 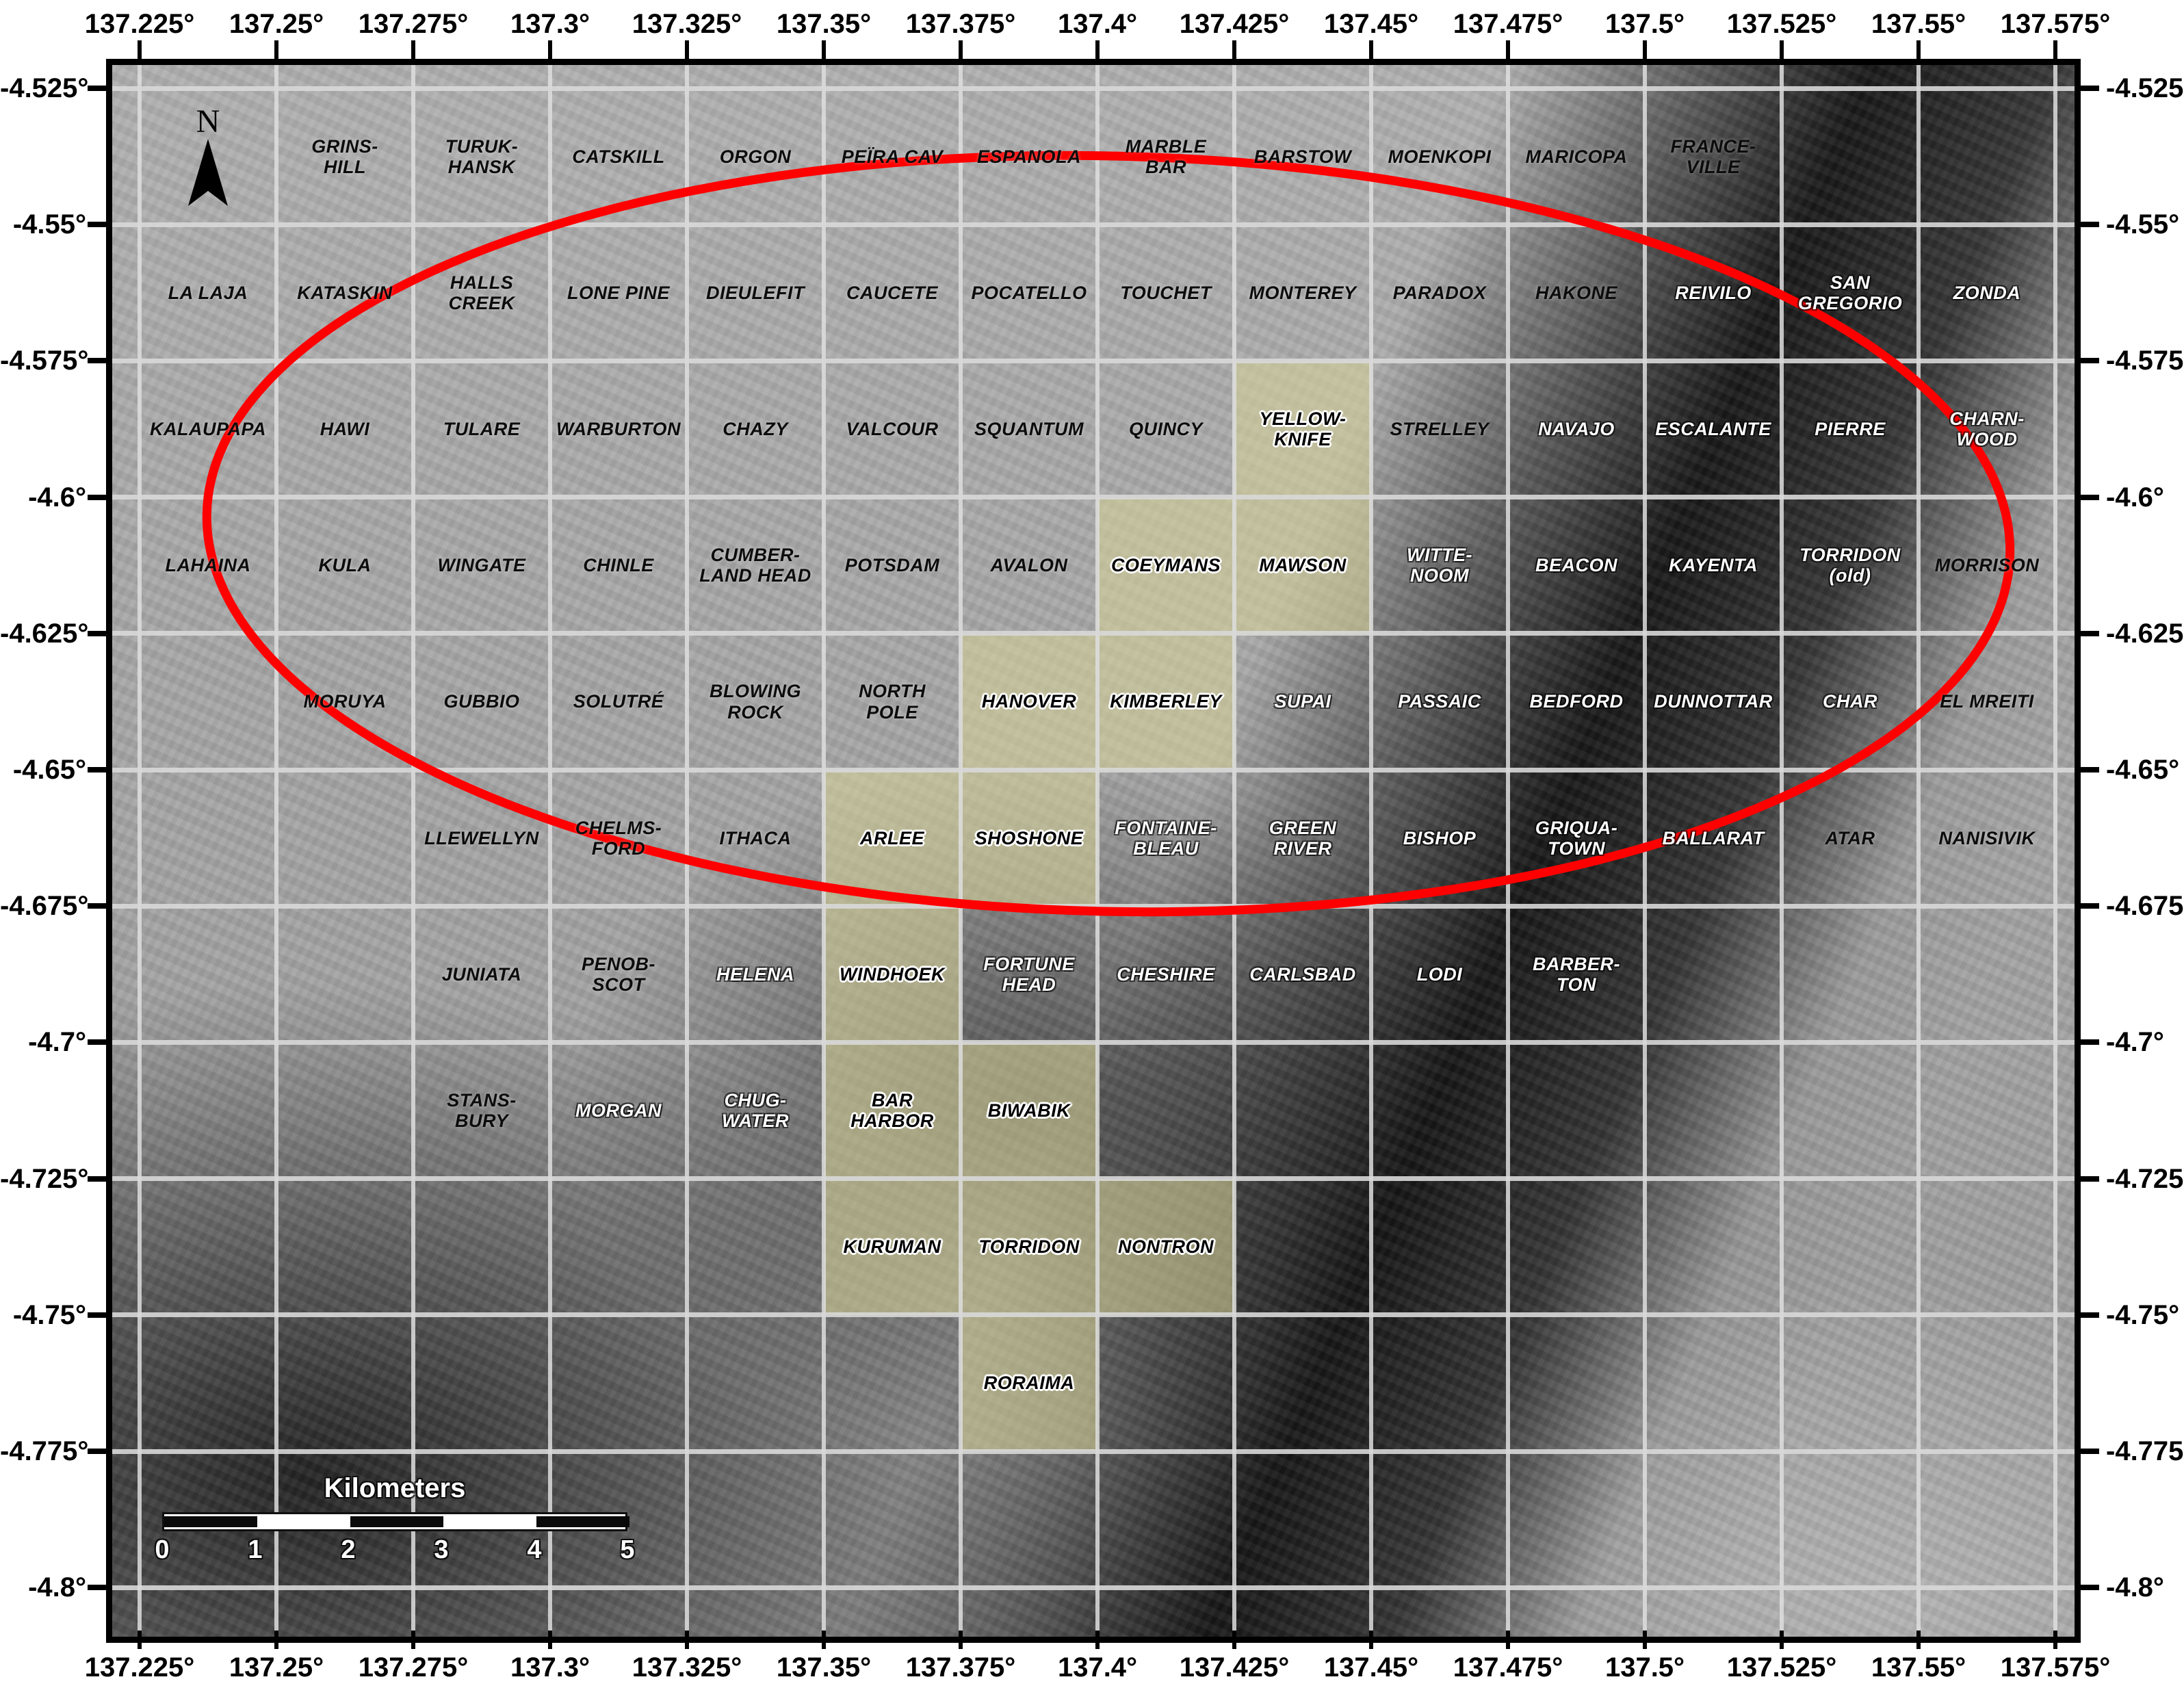 I want to click on lon-axis-label-bottom: 137.25°, so click(x=276, y=1668).